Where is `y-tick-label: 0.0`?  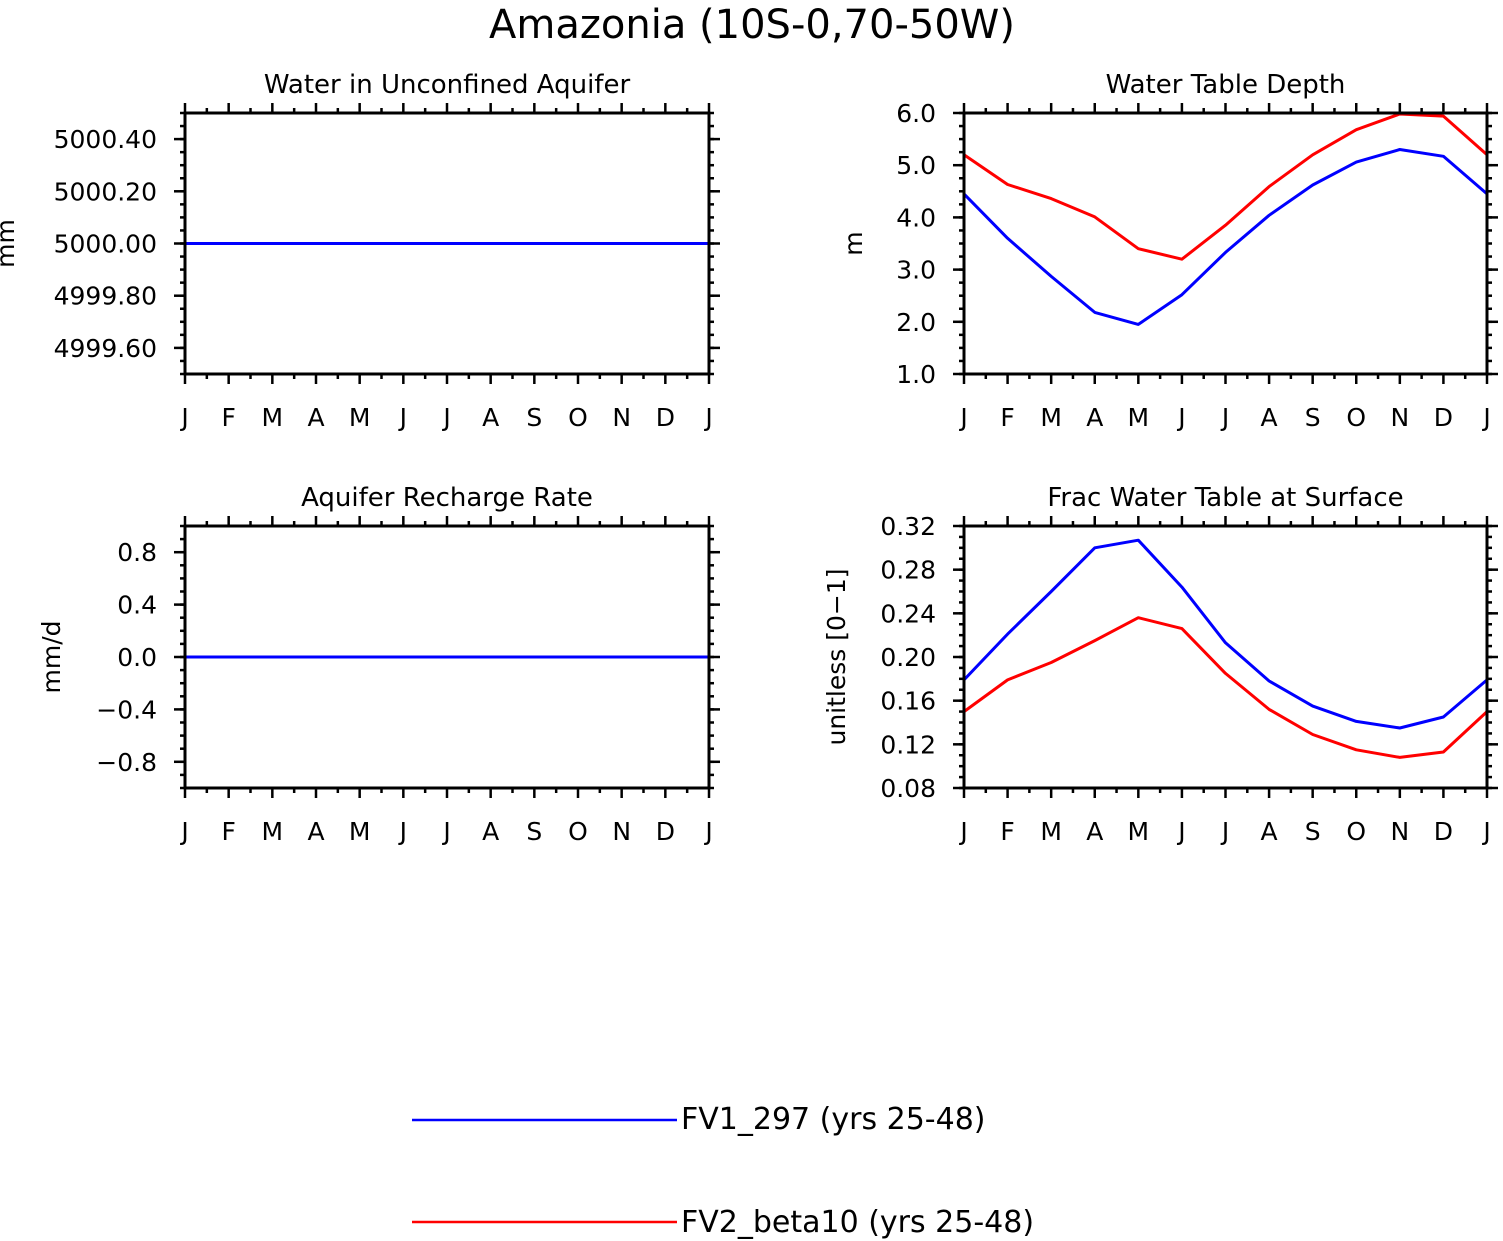
y-tick-label: 0.0 is located at coordinates (137, 657).